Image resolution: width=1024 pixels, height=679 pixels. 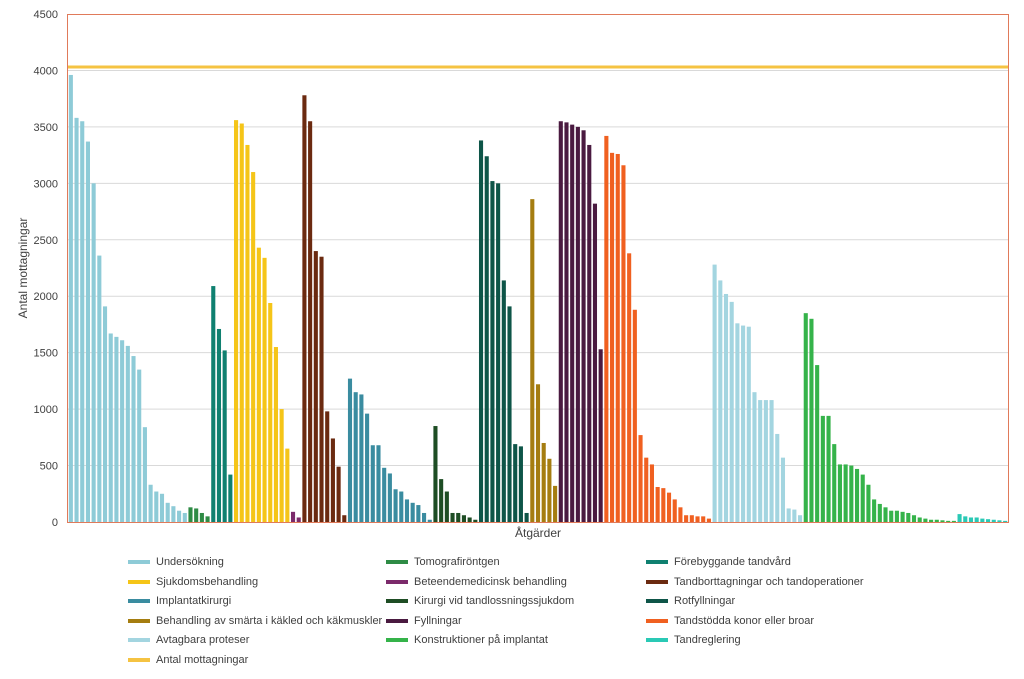 What do you see at coordinates (744, 620) in the screenshot?
I see `legend-label: Tandstödda konor eller broar` at bounding box center [744, 620].